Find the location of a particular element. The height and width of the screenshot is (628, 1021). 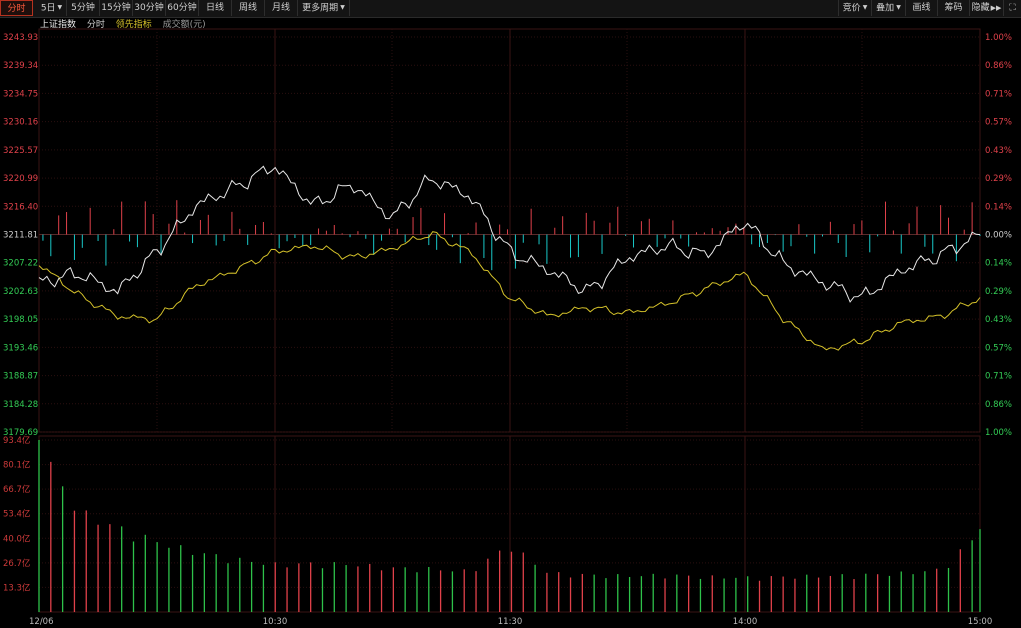

tab-5day: 5日 ▼ is located at coordinates (52, 8).